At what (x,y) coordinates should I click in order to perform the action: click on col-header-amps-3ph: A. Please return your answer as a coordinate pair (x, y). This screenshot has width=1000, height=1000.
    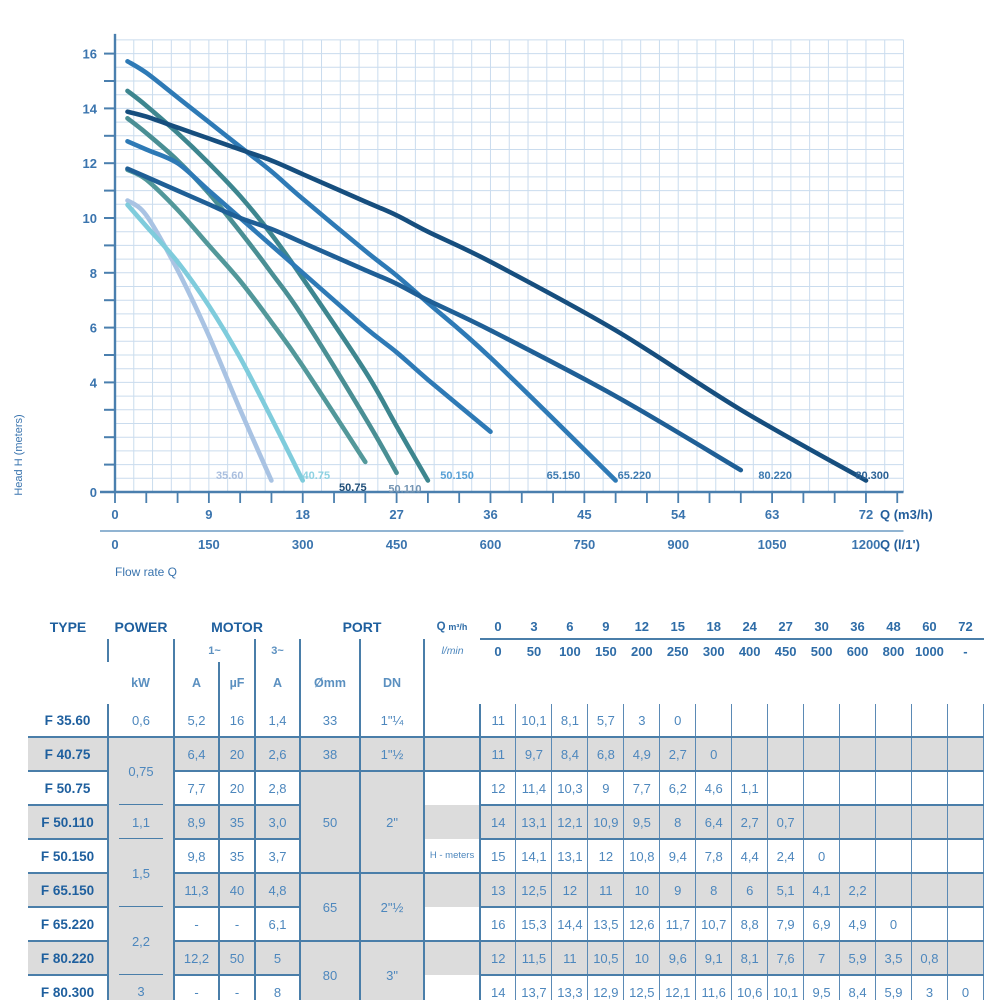
    Looking at the image, I should click on (278, 683).